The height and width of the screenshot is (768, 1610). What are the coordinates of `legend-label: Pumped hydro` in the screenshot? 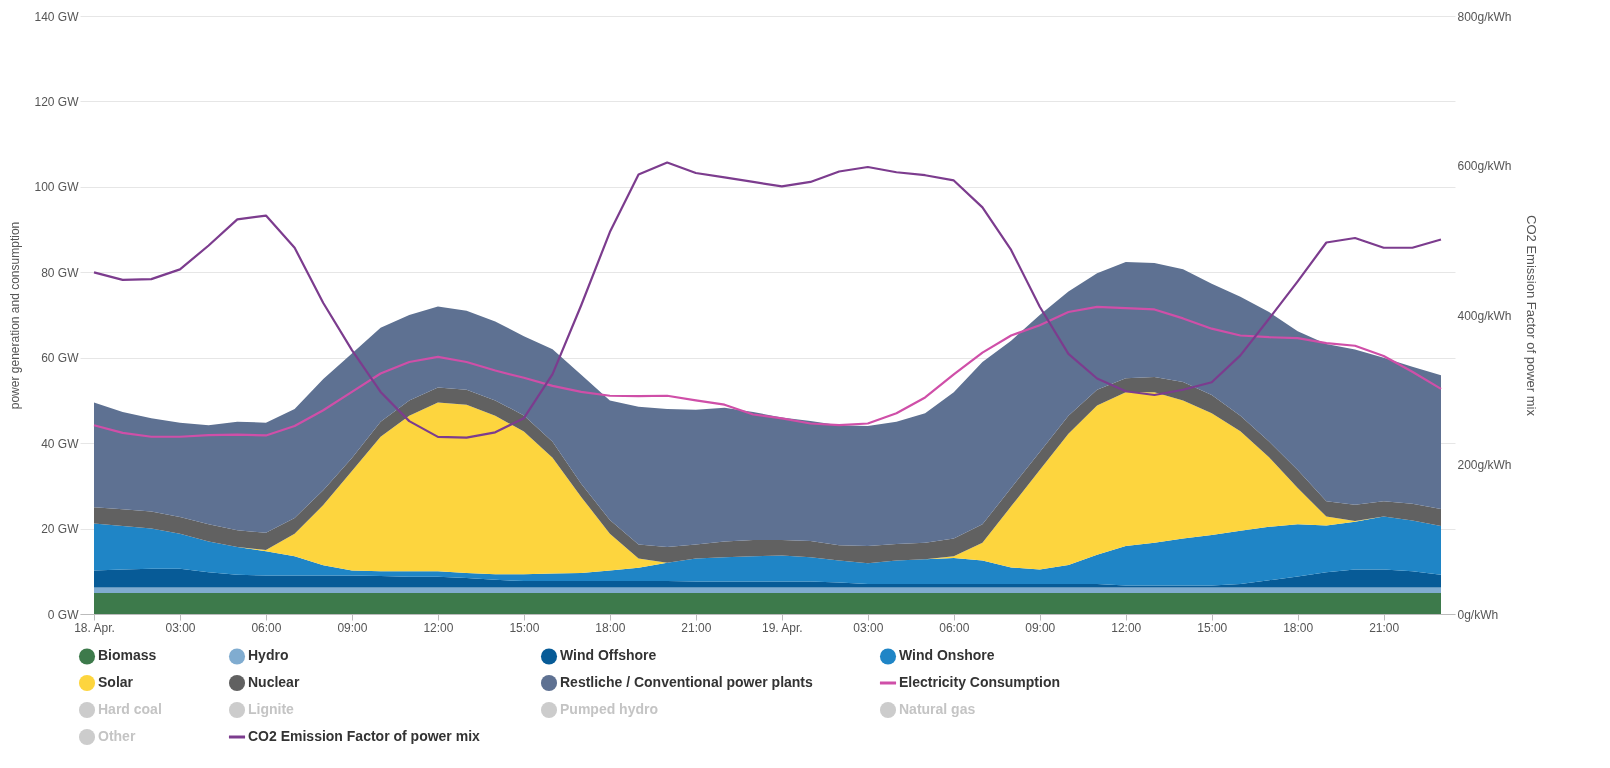 It's located at (609, 709).